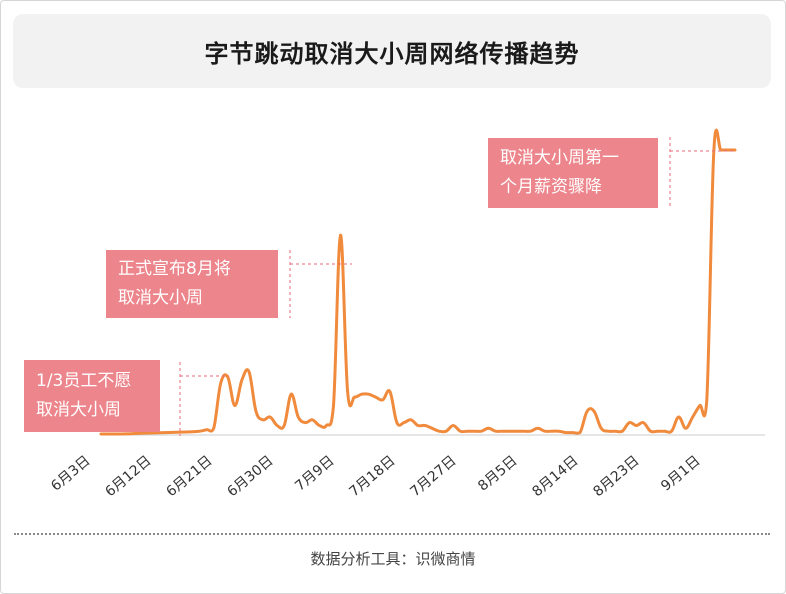 The height and width of the screenshot is (594, 786). What do you see at coordinates (392, 53) in the screenshot?
I see `chart-title: 字节跳动取消大小周网络传播趋势` at bounding box center [392, 53].